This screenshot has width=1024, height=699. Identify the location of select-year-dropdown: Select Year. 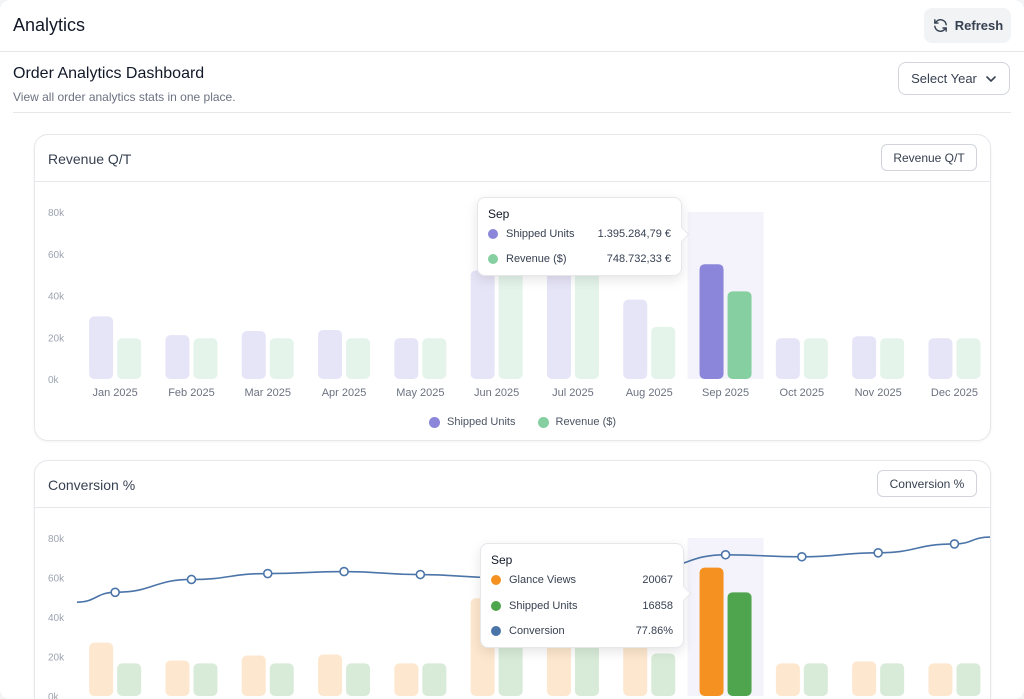
(954, 78).